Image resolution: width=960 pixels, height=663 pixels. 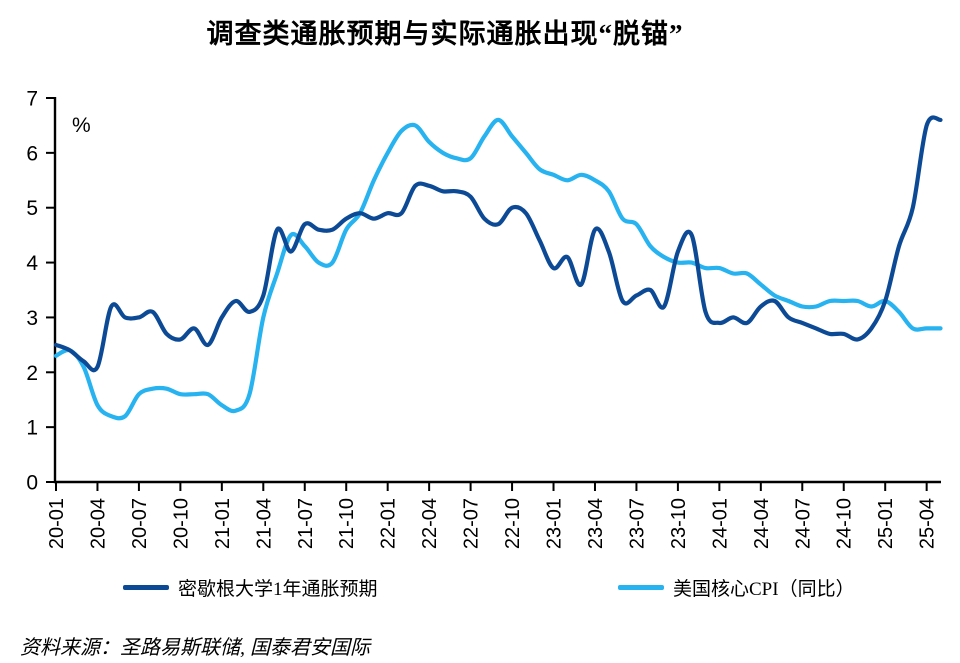 What do you see at coordinates (98, 523) in the screenshot?
I see `x-axis-tick-label: 20-04` at bounding box center [98, 523].